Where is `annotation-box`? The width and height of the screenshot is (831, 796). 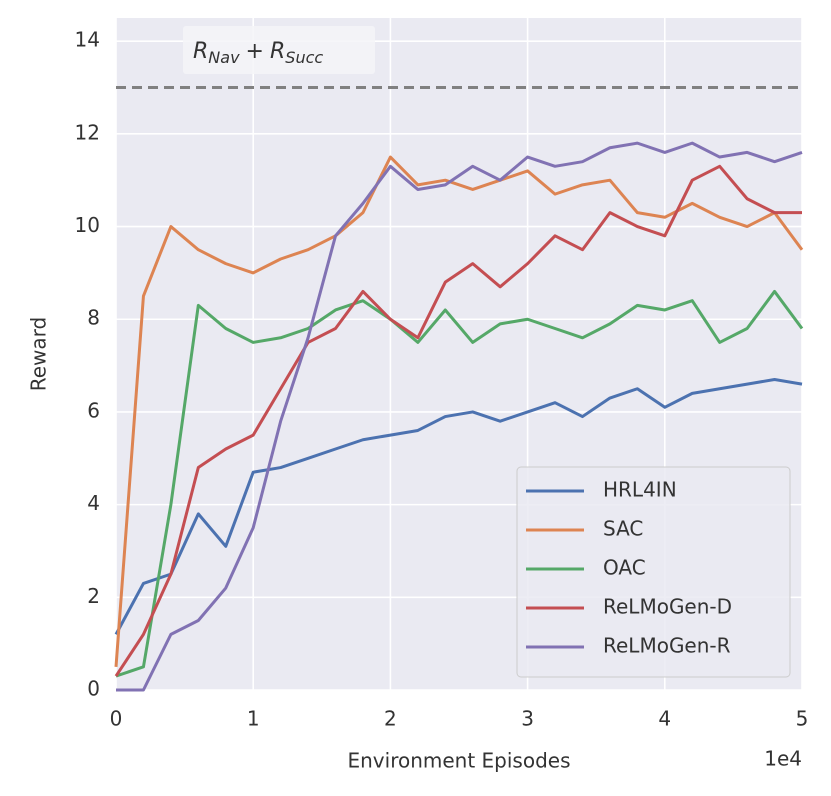
annotation-box is located at coordinates (279, 50).